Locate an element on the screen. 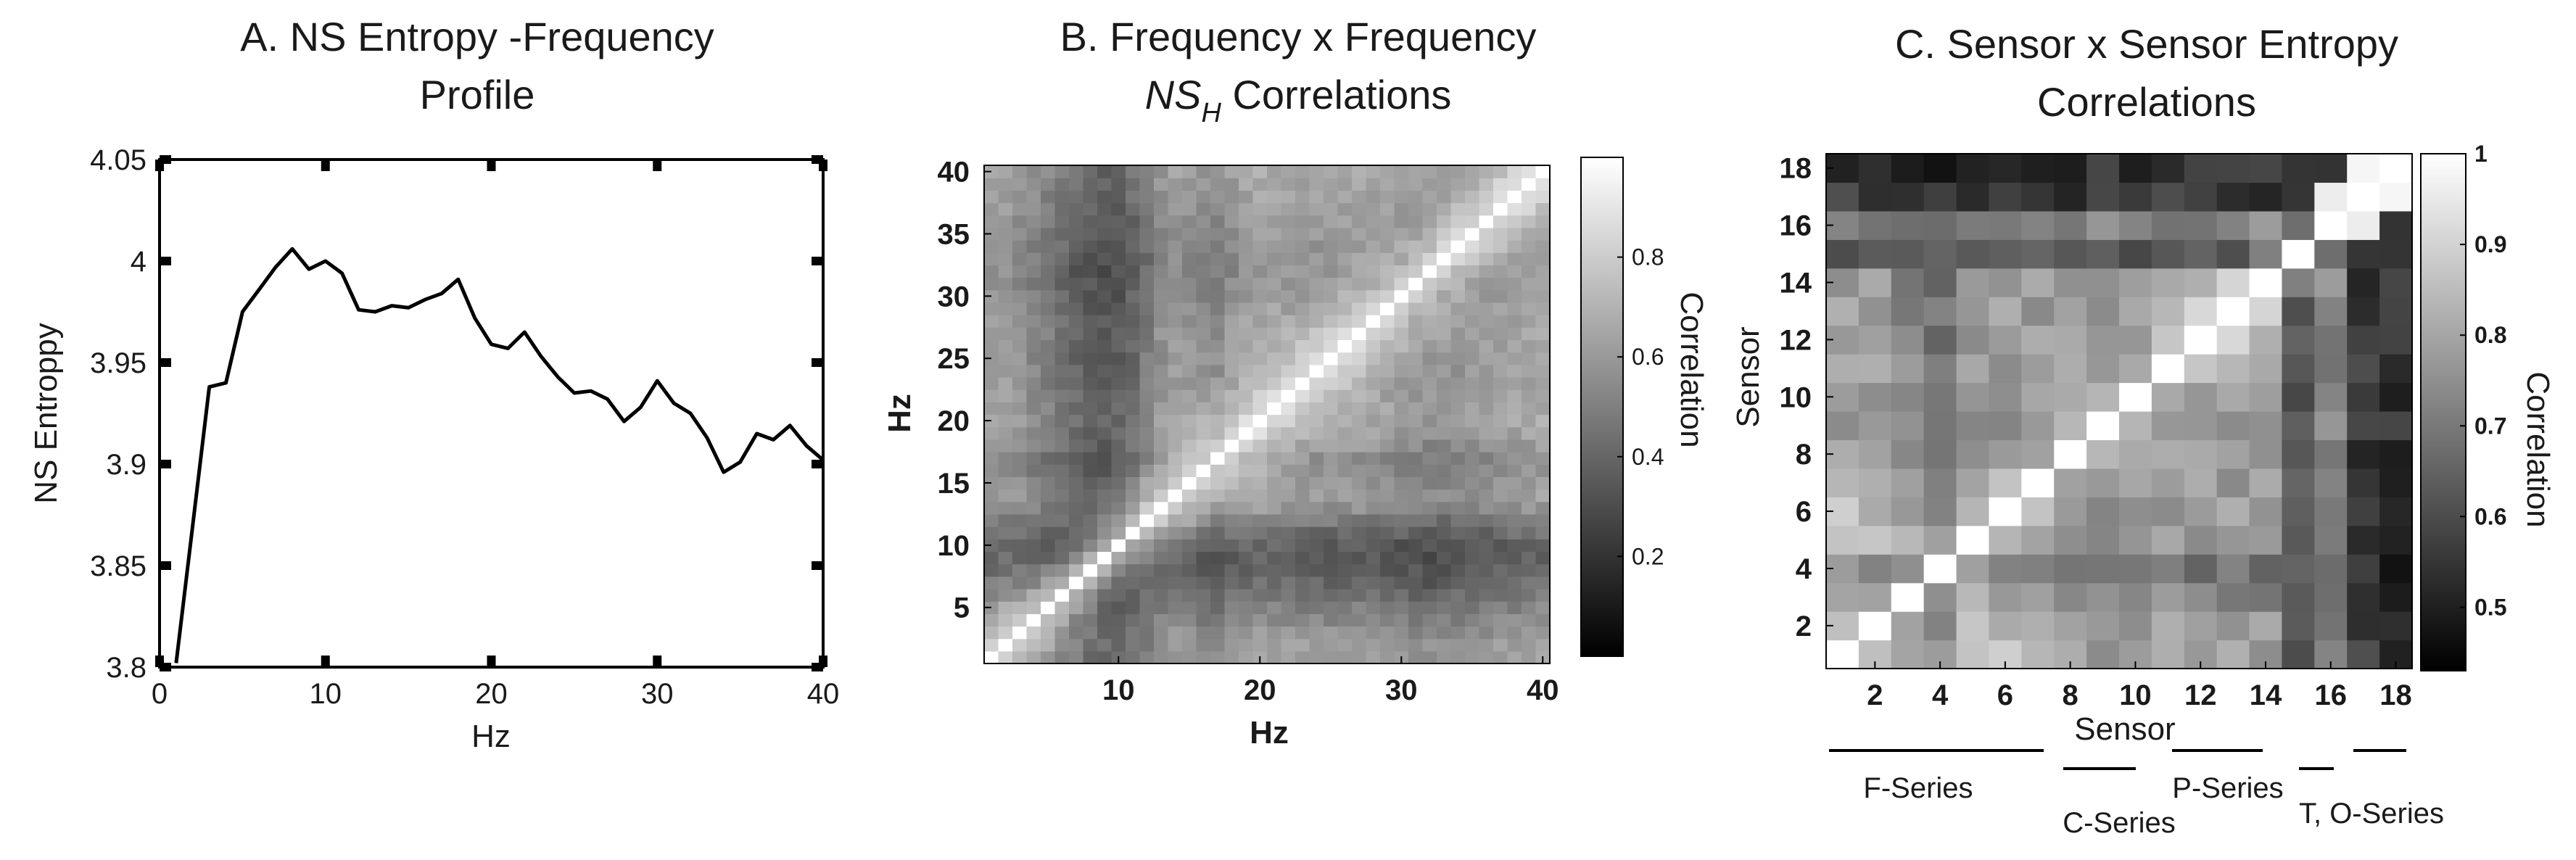  group-label-t-o-series: T, O-Series is located at coordinates (2371, 814).